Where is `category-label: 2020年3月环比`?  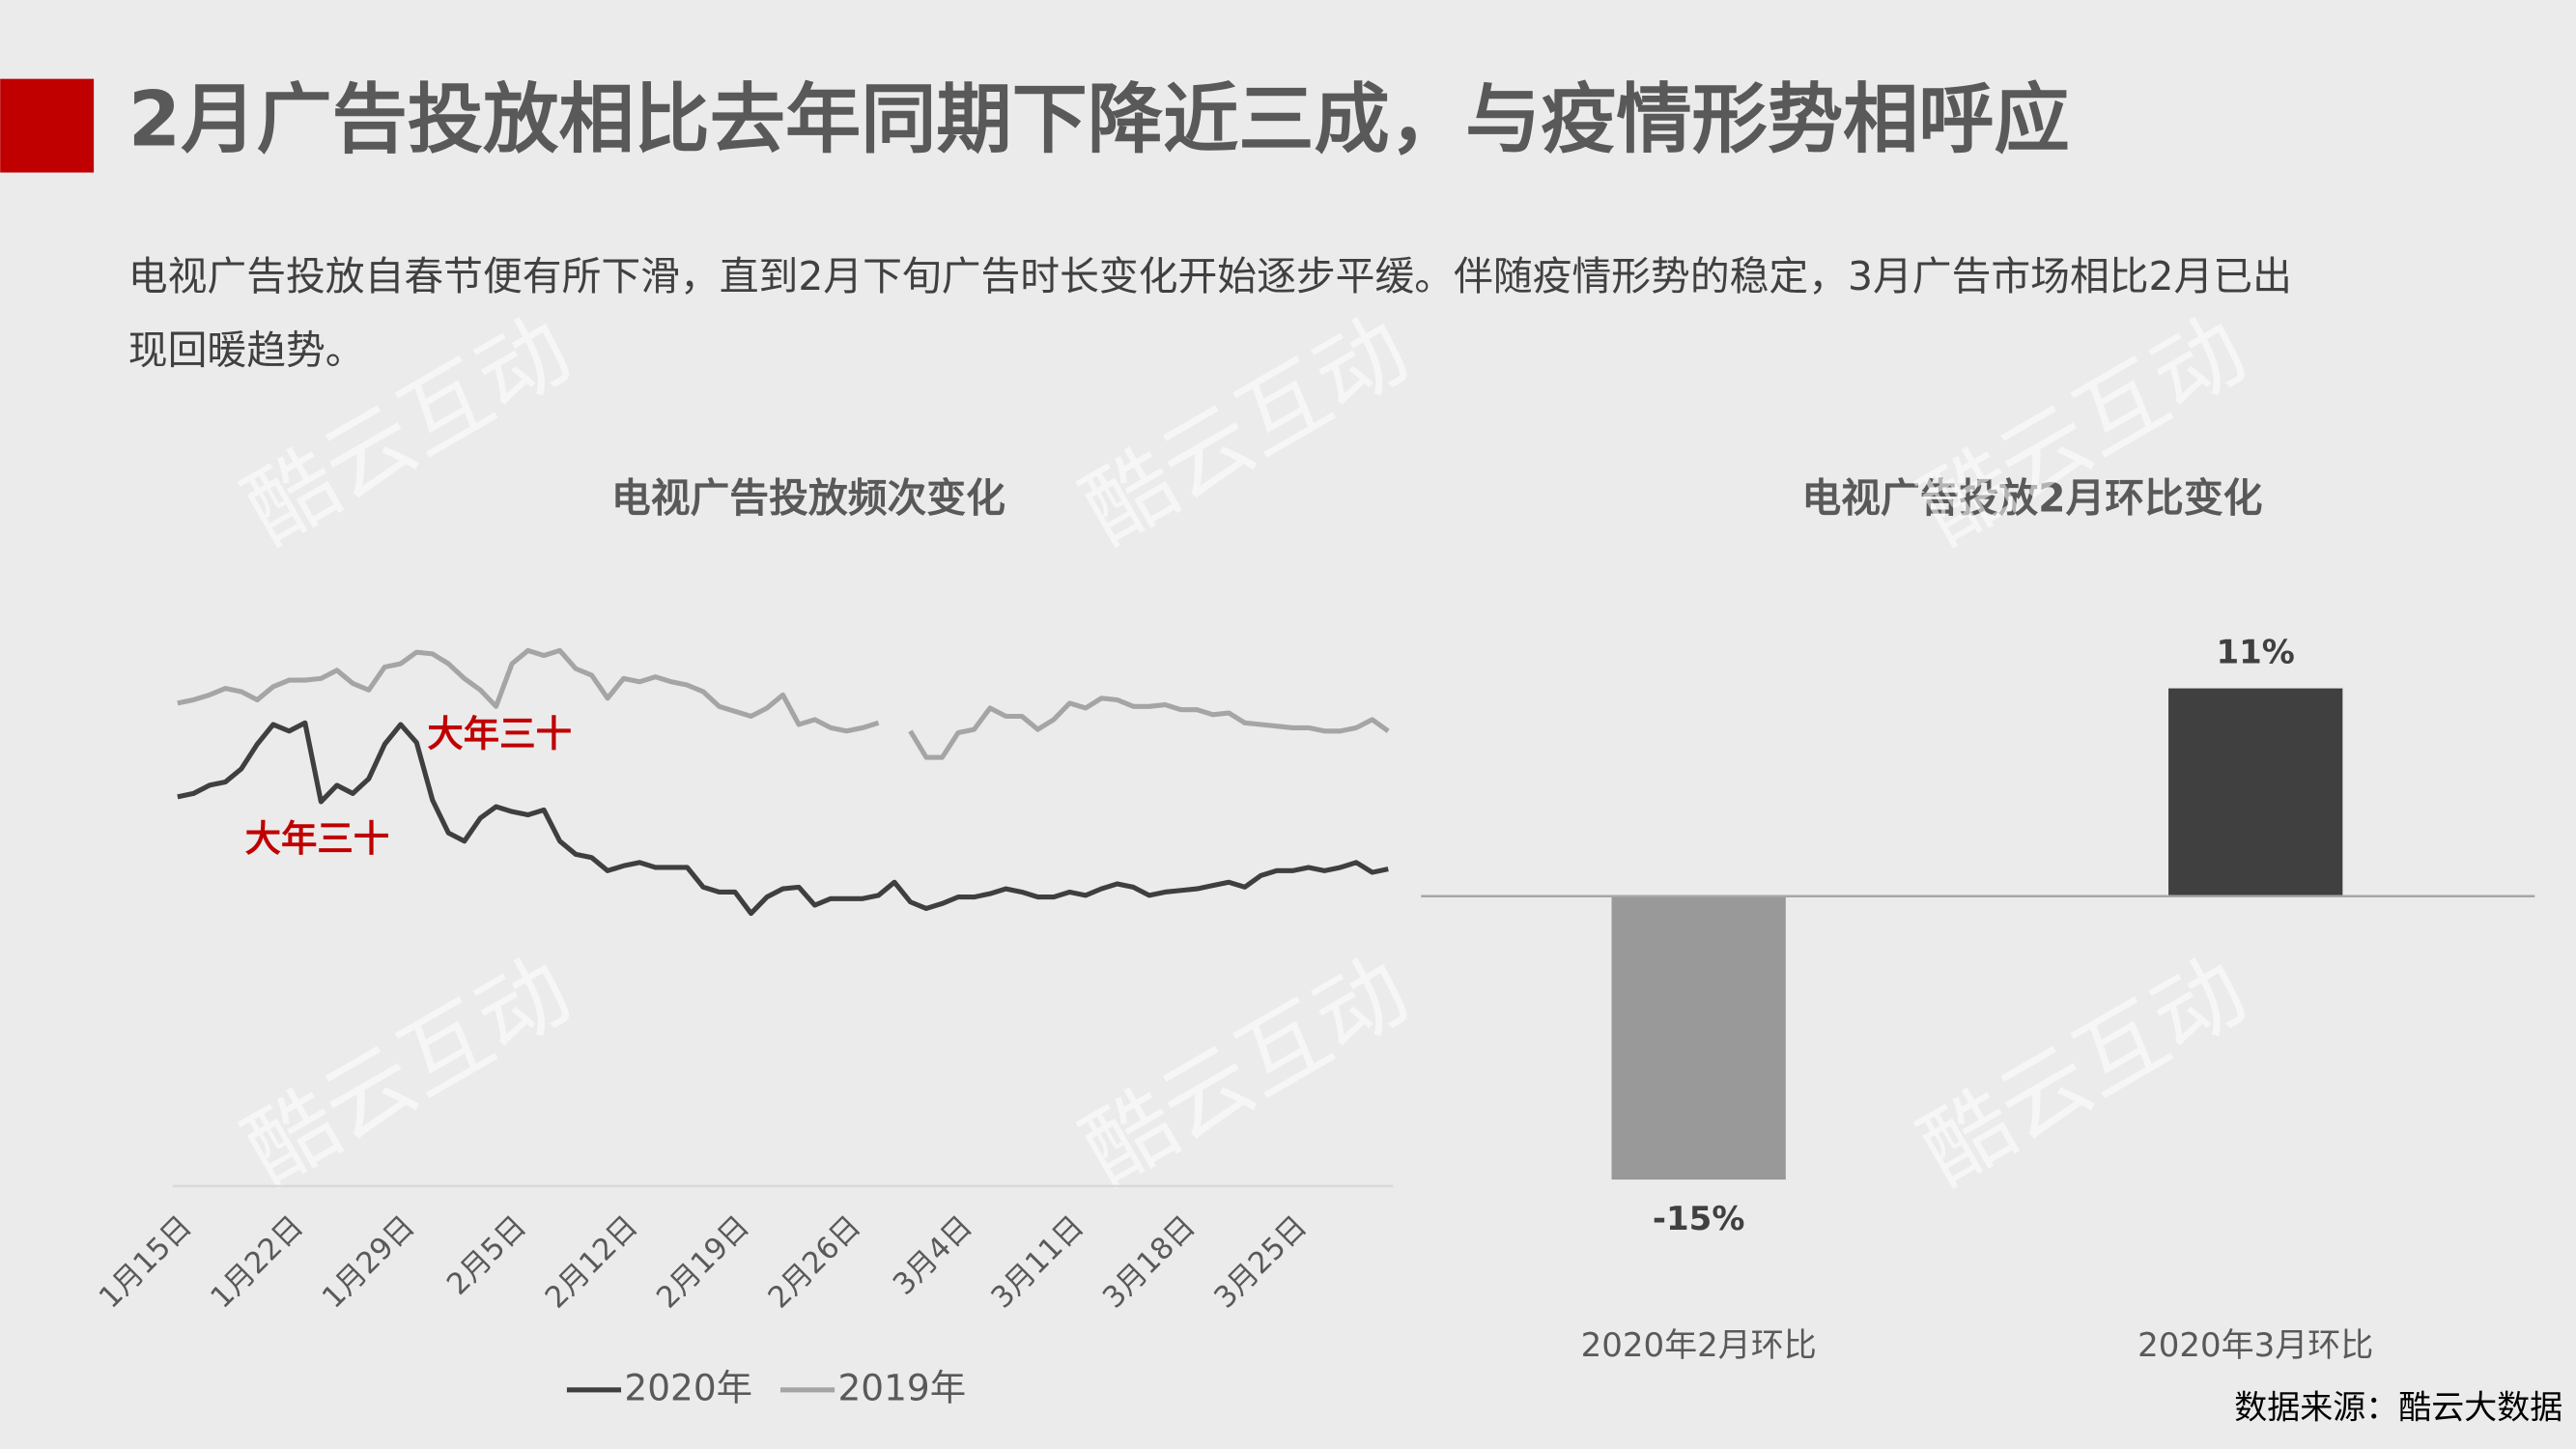 category-label: 2020年3月环比 is located at coordinates (2255, 1345).